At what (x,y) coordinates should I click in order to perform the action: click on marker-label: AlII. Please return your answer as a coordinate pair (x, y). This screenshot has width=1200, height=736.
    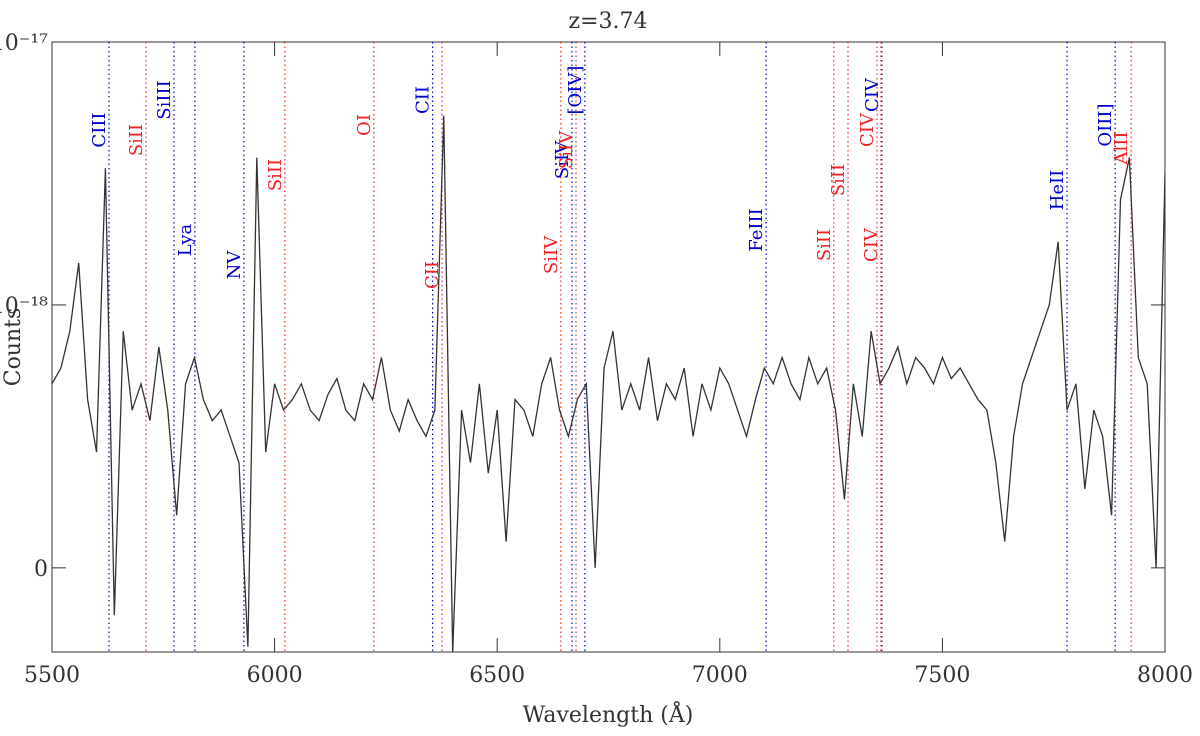
    Looking at the image, I should click on (1121, 149).